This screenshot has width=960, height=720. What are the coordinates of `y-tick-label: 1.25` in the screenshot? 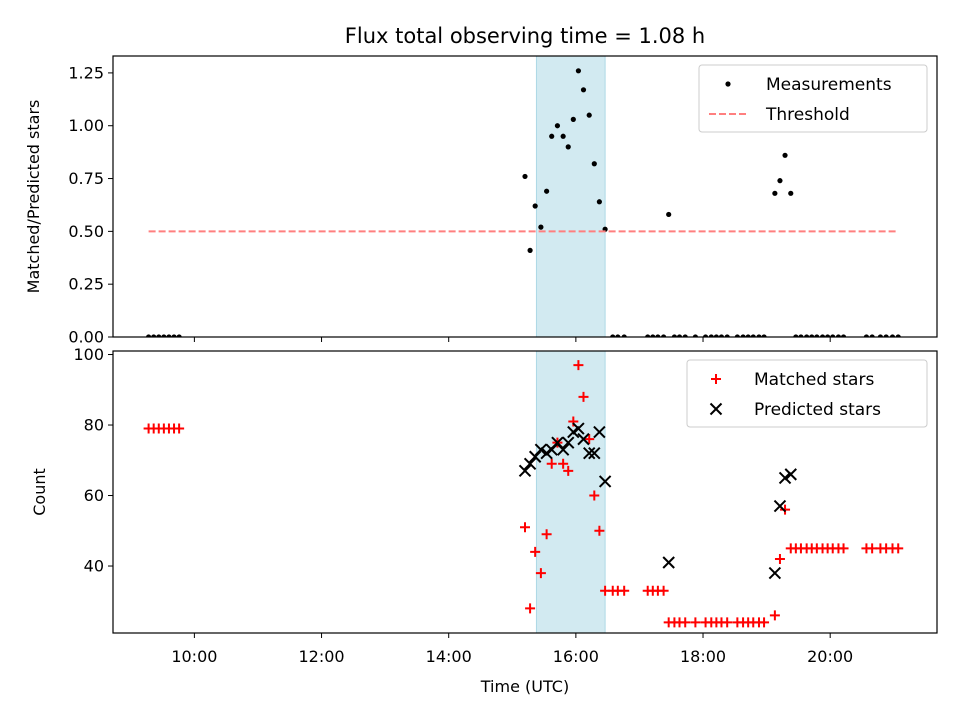 It's located at (86, 72).